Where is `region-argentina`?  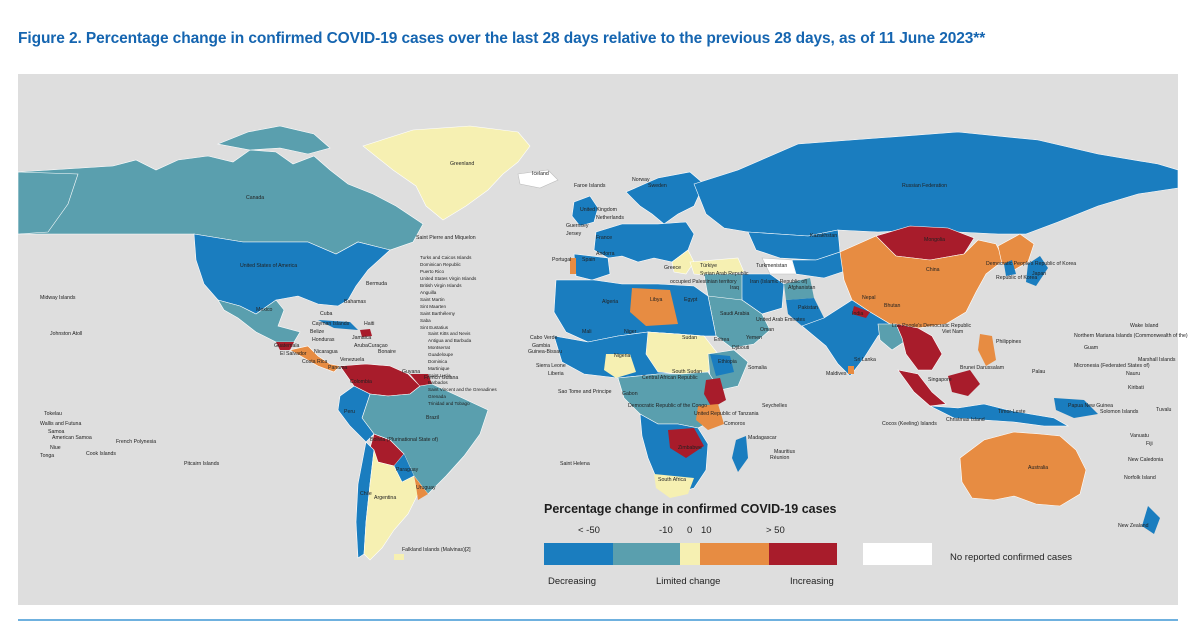 region-argentina is located at coordinates (391, 505).